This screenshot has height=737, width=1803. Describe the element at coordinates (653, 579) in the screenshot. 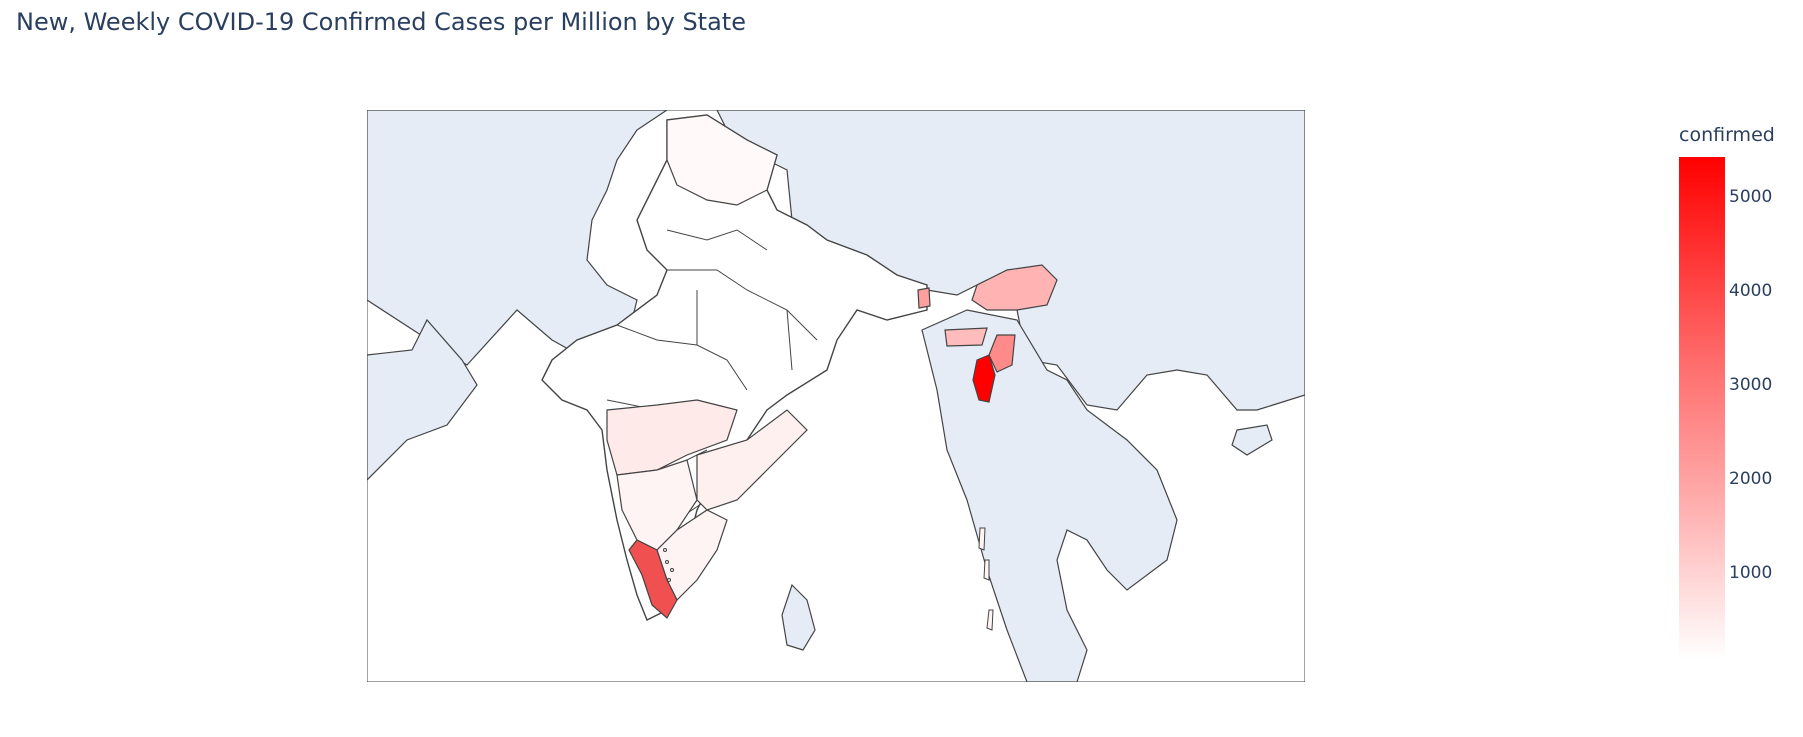

I see `region-kerala` at that location.